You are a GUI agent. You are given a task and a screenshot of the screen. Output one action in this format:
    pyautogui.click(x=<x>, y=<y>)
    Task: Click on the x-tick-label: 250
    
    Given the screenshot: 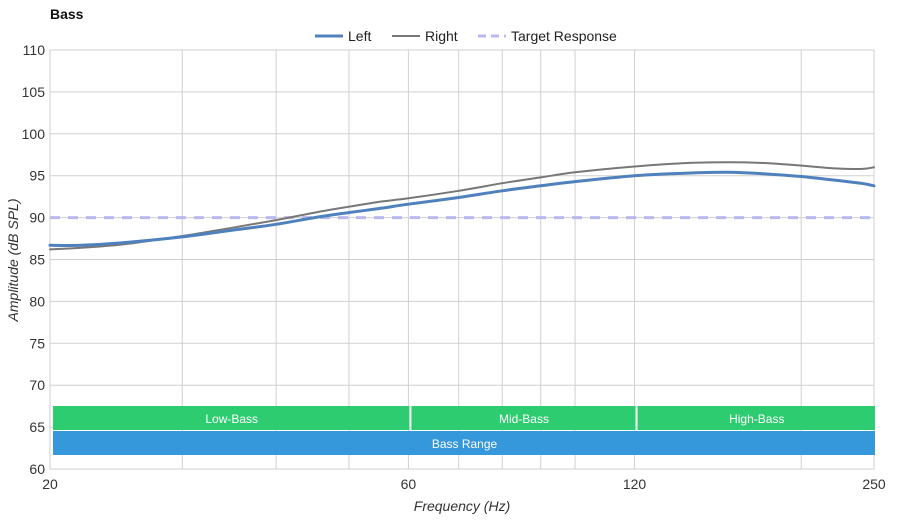 What is the action you would take?
    pyautogui.click(x=874, y=484)
    